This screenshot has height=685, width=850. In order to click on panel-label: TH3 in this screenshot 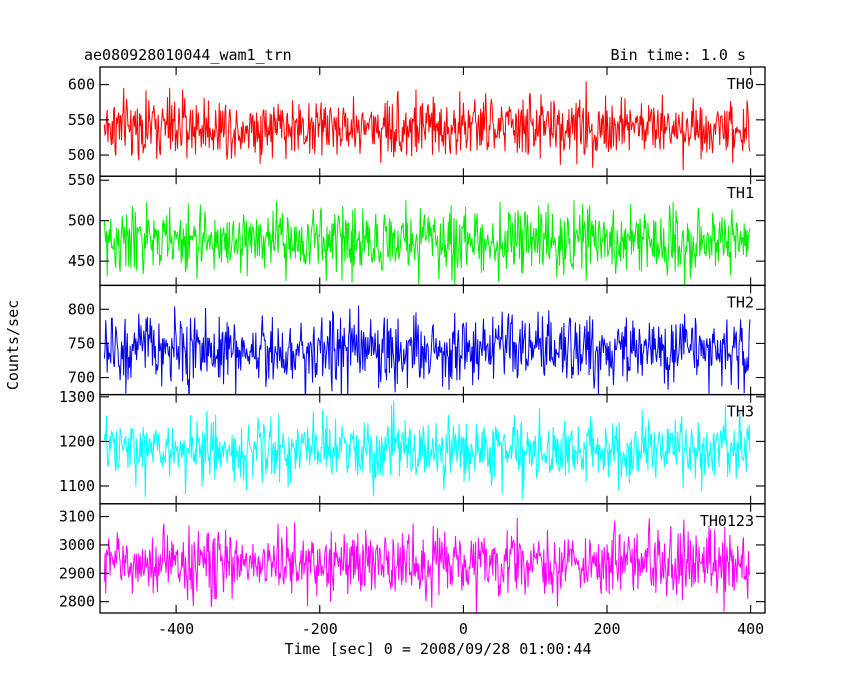, I will do `click(740, 412)`.